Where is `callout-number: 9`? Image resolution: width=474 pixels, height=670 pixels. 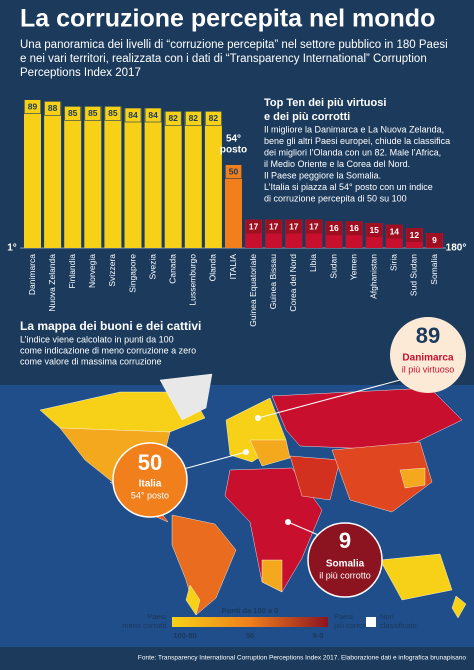
callout-number: 9 is located at coordinates (345, 540).